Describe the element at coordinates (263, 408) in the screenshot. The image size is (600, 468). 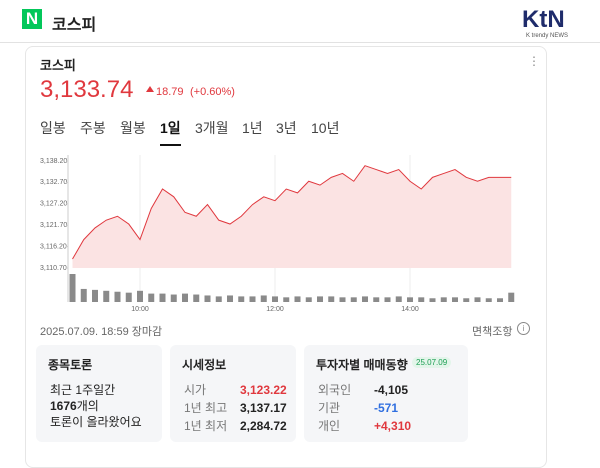
I see `row-value: 3,137.17` at that location.